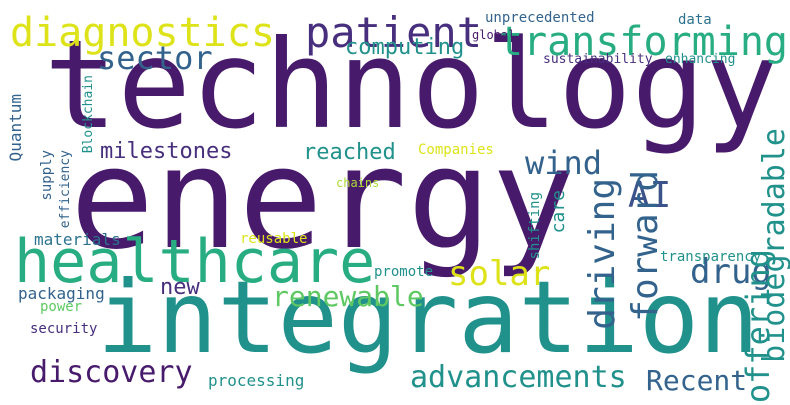 The width and height of the screenshot is (790, 405). I want to click on word-sustainability: sustainability, so click(598, 59).